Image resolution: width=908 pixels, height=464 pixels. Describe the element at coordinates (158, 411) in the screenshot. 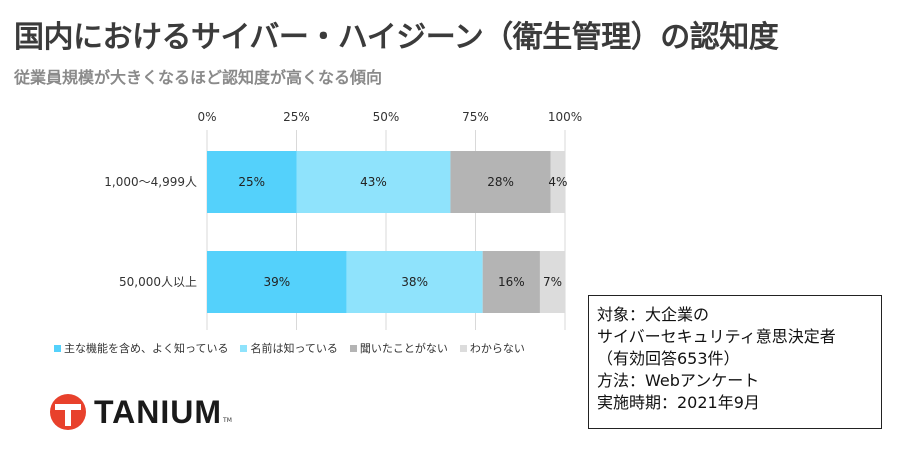

I see `logo-text: TANIUM` at that location.